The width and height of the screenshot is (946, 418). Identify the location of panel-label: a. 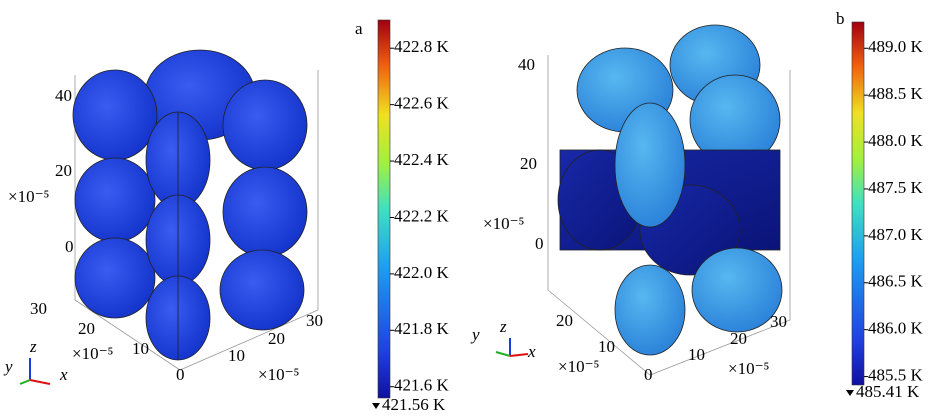
(359, 28).